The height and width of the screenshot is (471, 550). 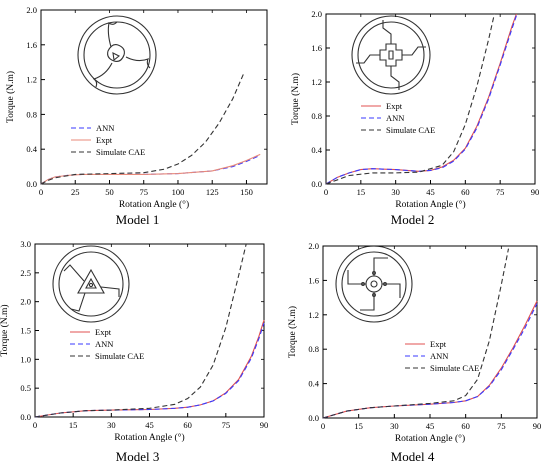 What do you see at coordinates (109, 192) in the screenshot?
I see `x-tick-label: 50` at bounding box center [109, 192].